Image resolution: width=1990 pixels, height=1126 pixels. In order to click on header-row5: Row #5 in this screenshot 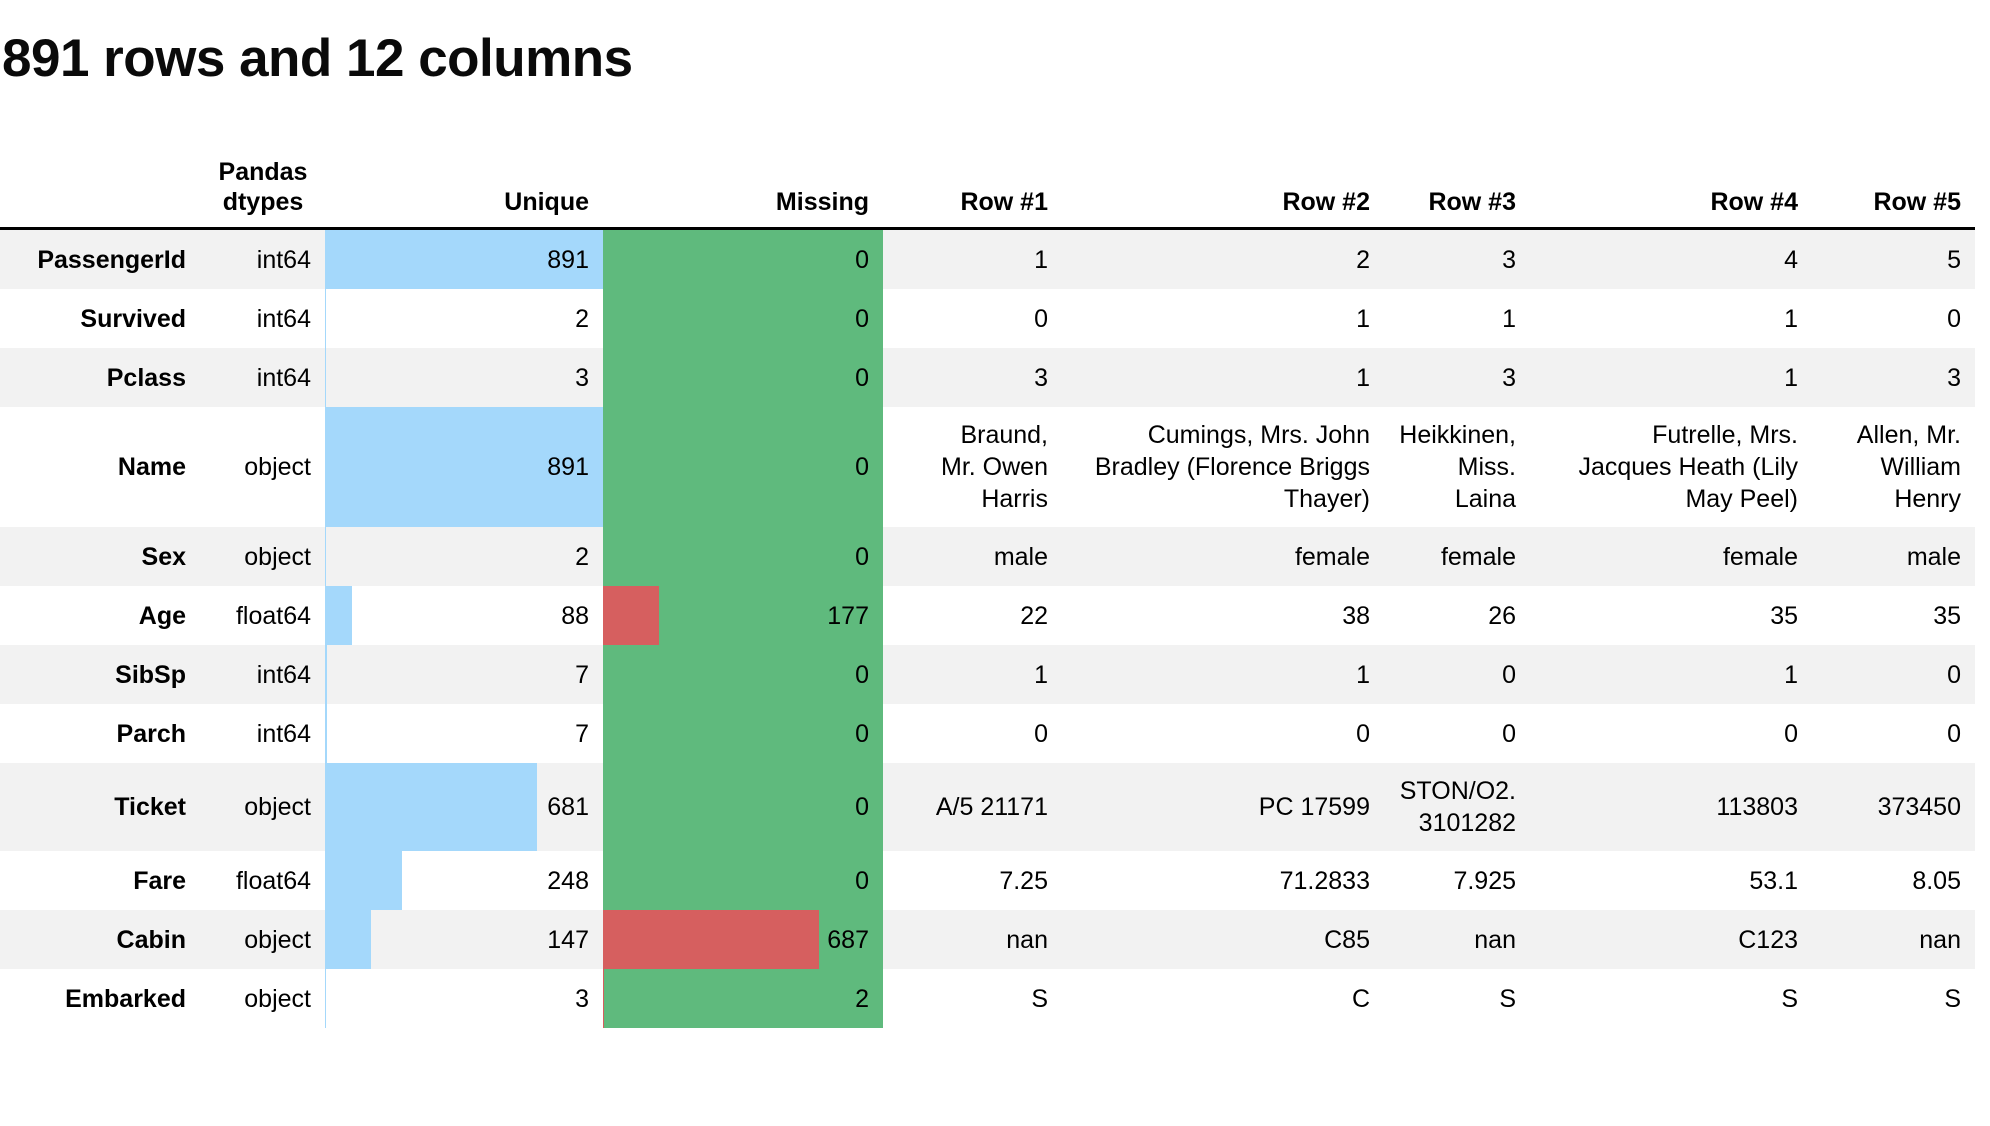, I will do `click(1917, 202)`.